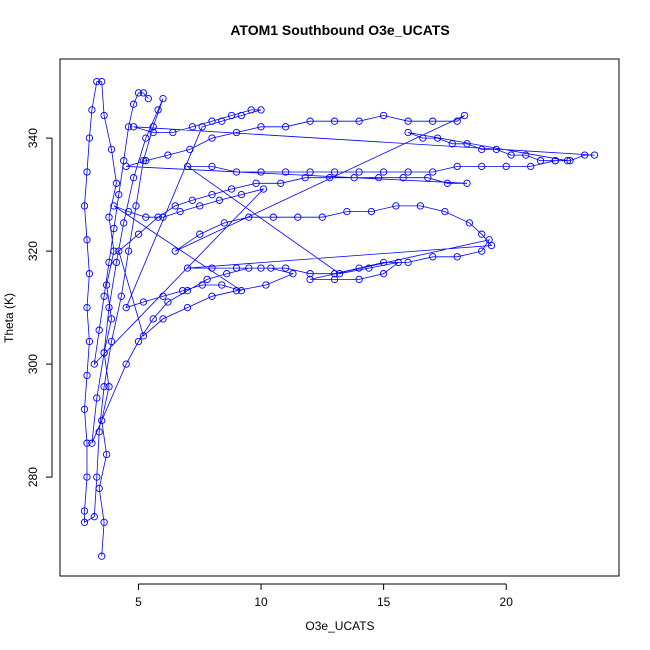  What do you see at coordinates (9, 318) in the screenshot?
I see `y-axis-label: Theta (K)` at bounding box center [9, 318].